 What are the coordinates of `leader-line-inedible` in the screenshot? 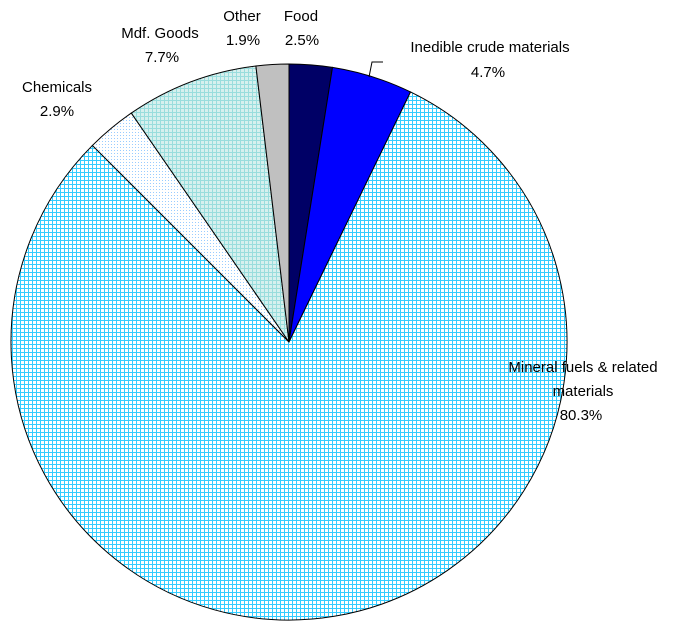 It's located at (375, 69).